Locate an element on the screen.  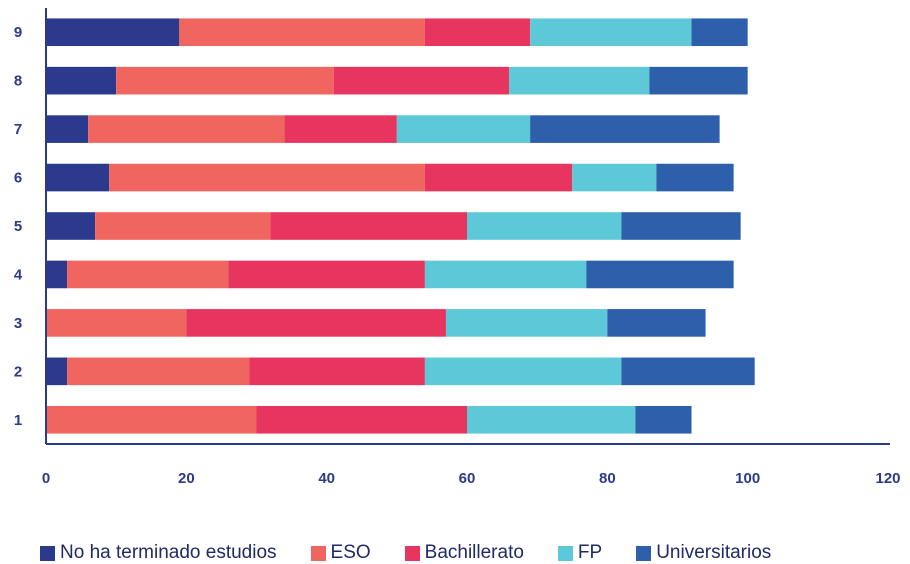
y-tick-labels: 1 2 3 4 5 6 7 8 9 is located at coordinates (18, 226).